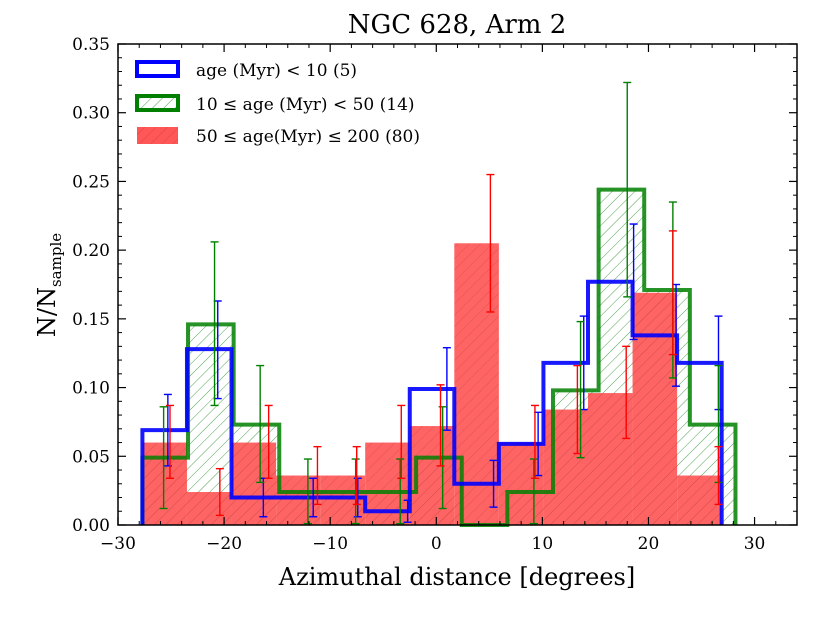  Describe the element at coordinates (91, 320) in the screenshot. I see `y-tick-label-3: 0.15` at that location.